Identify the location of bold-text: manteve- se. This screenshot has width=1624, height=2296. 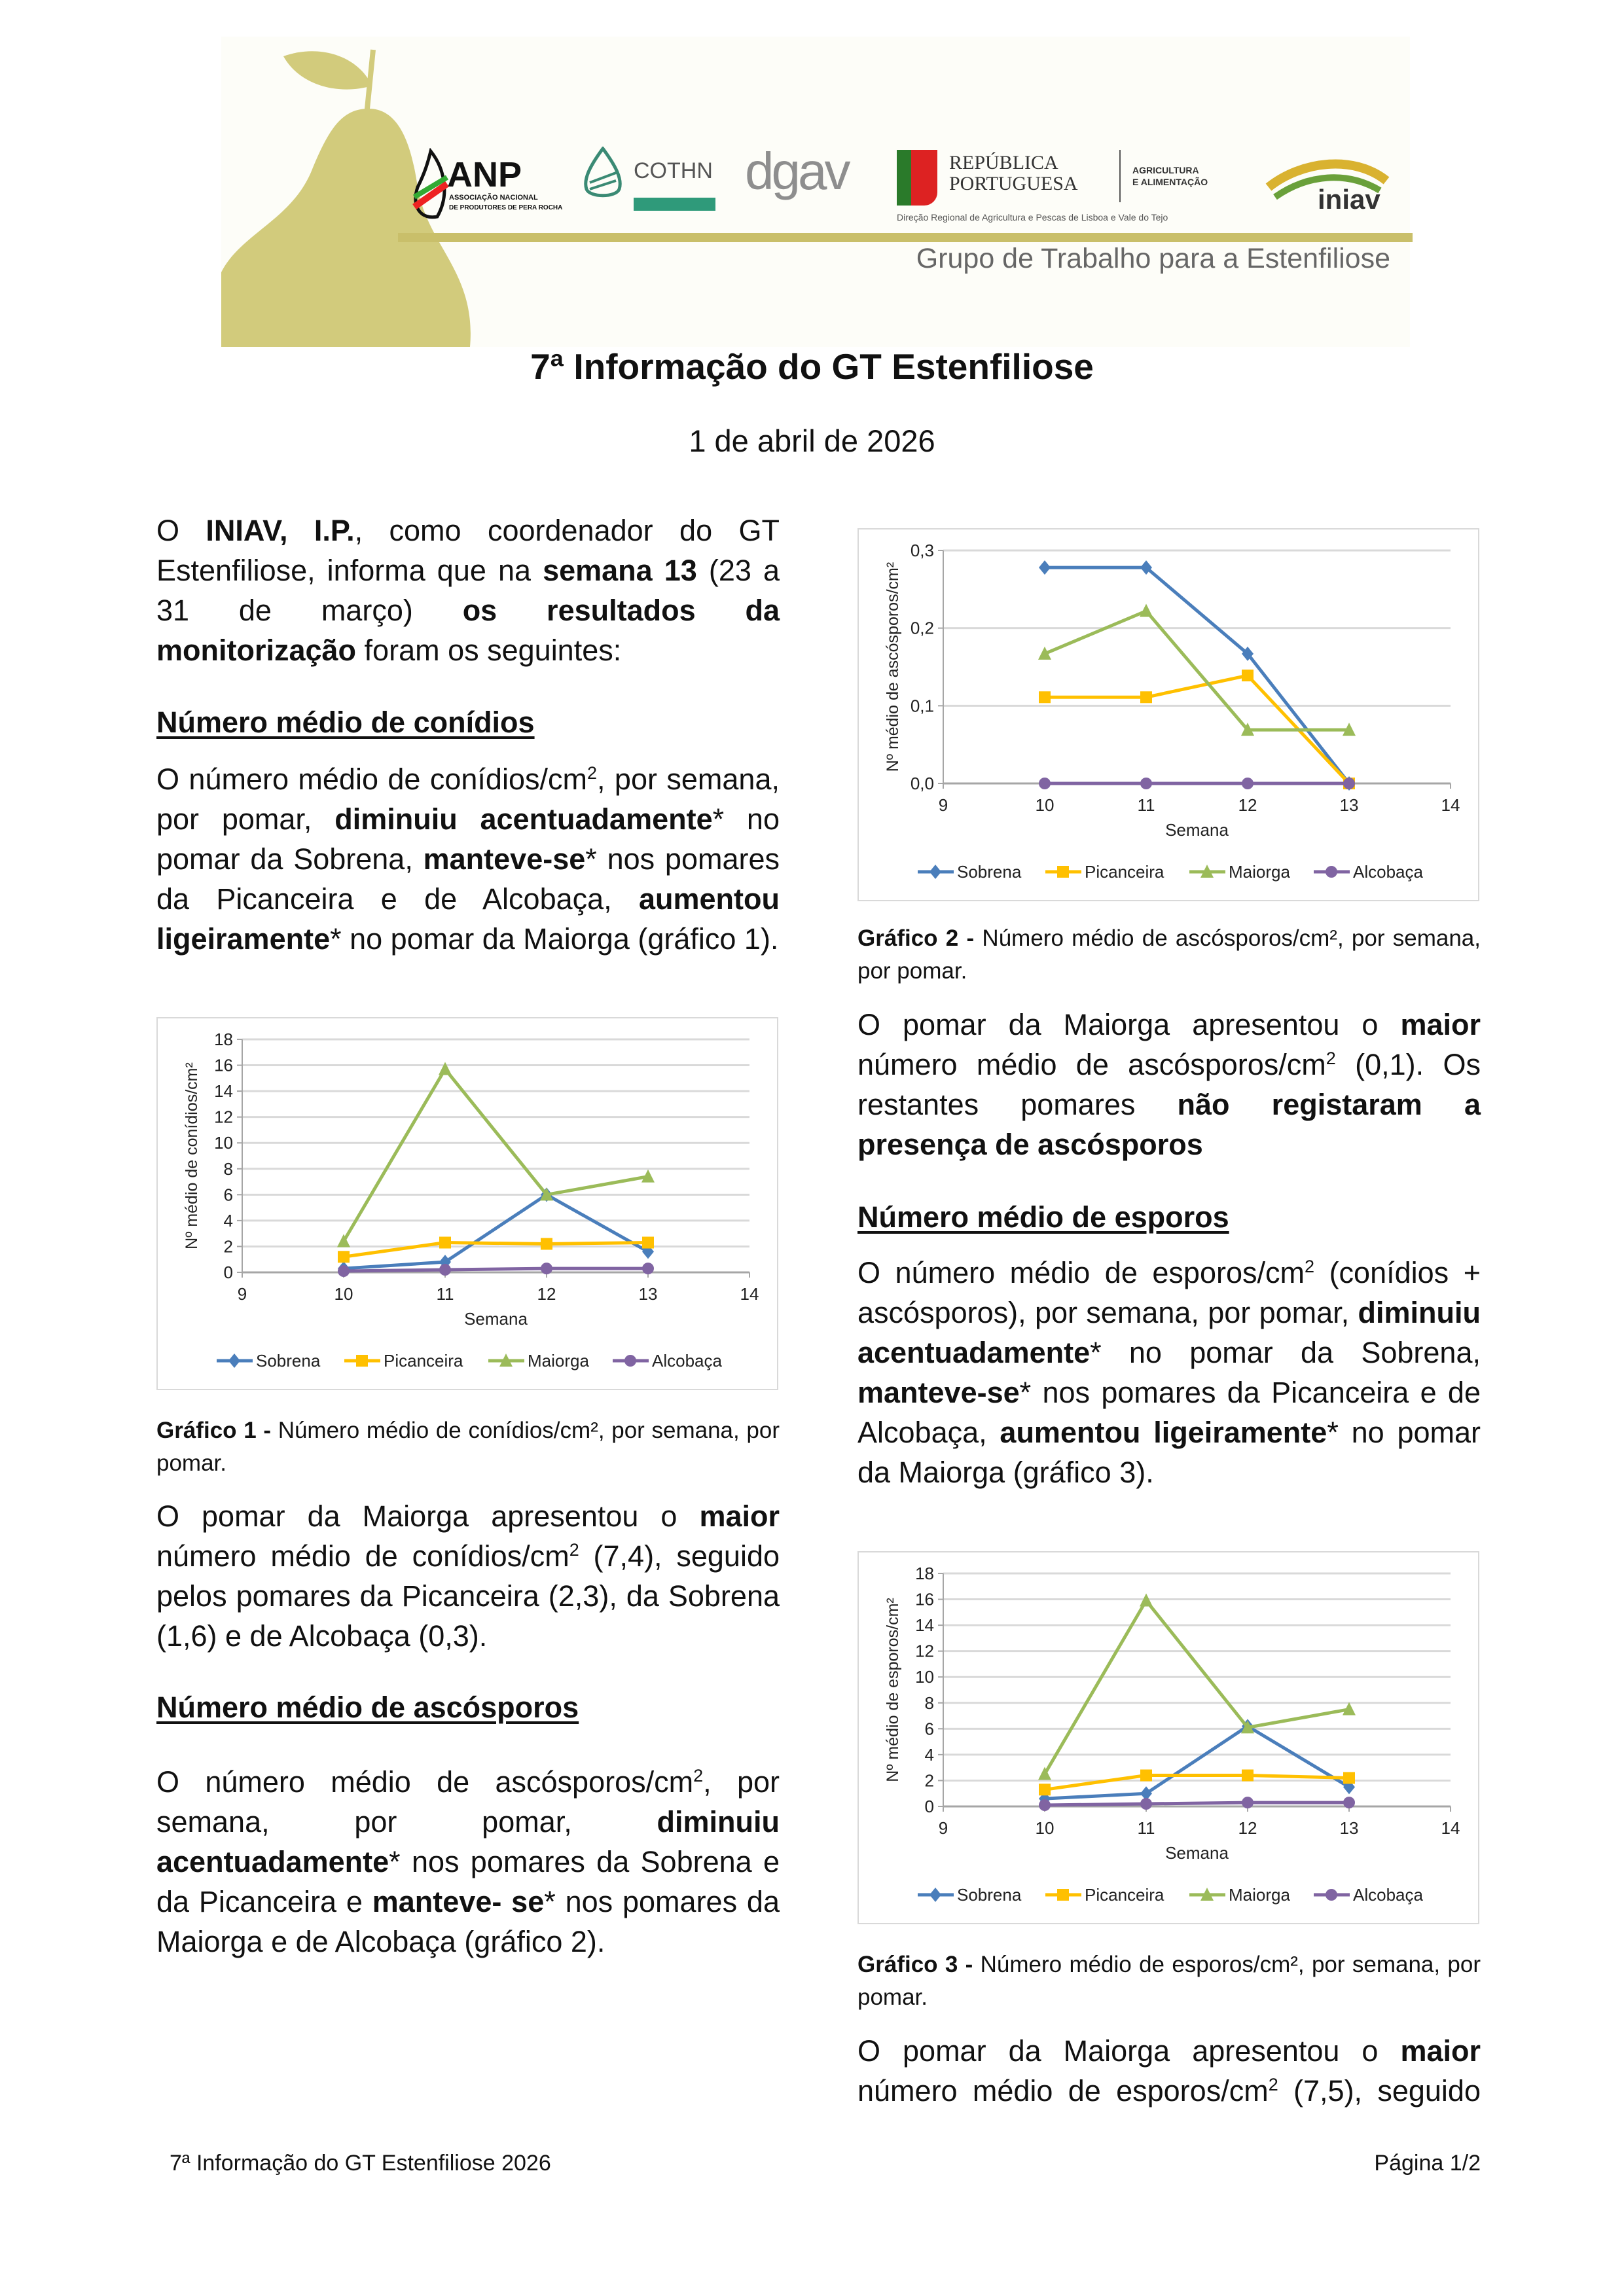
(458, 1901).